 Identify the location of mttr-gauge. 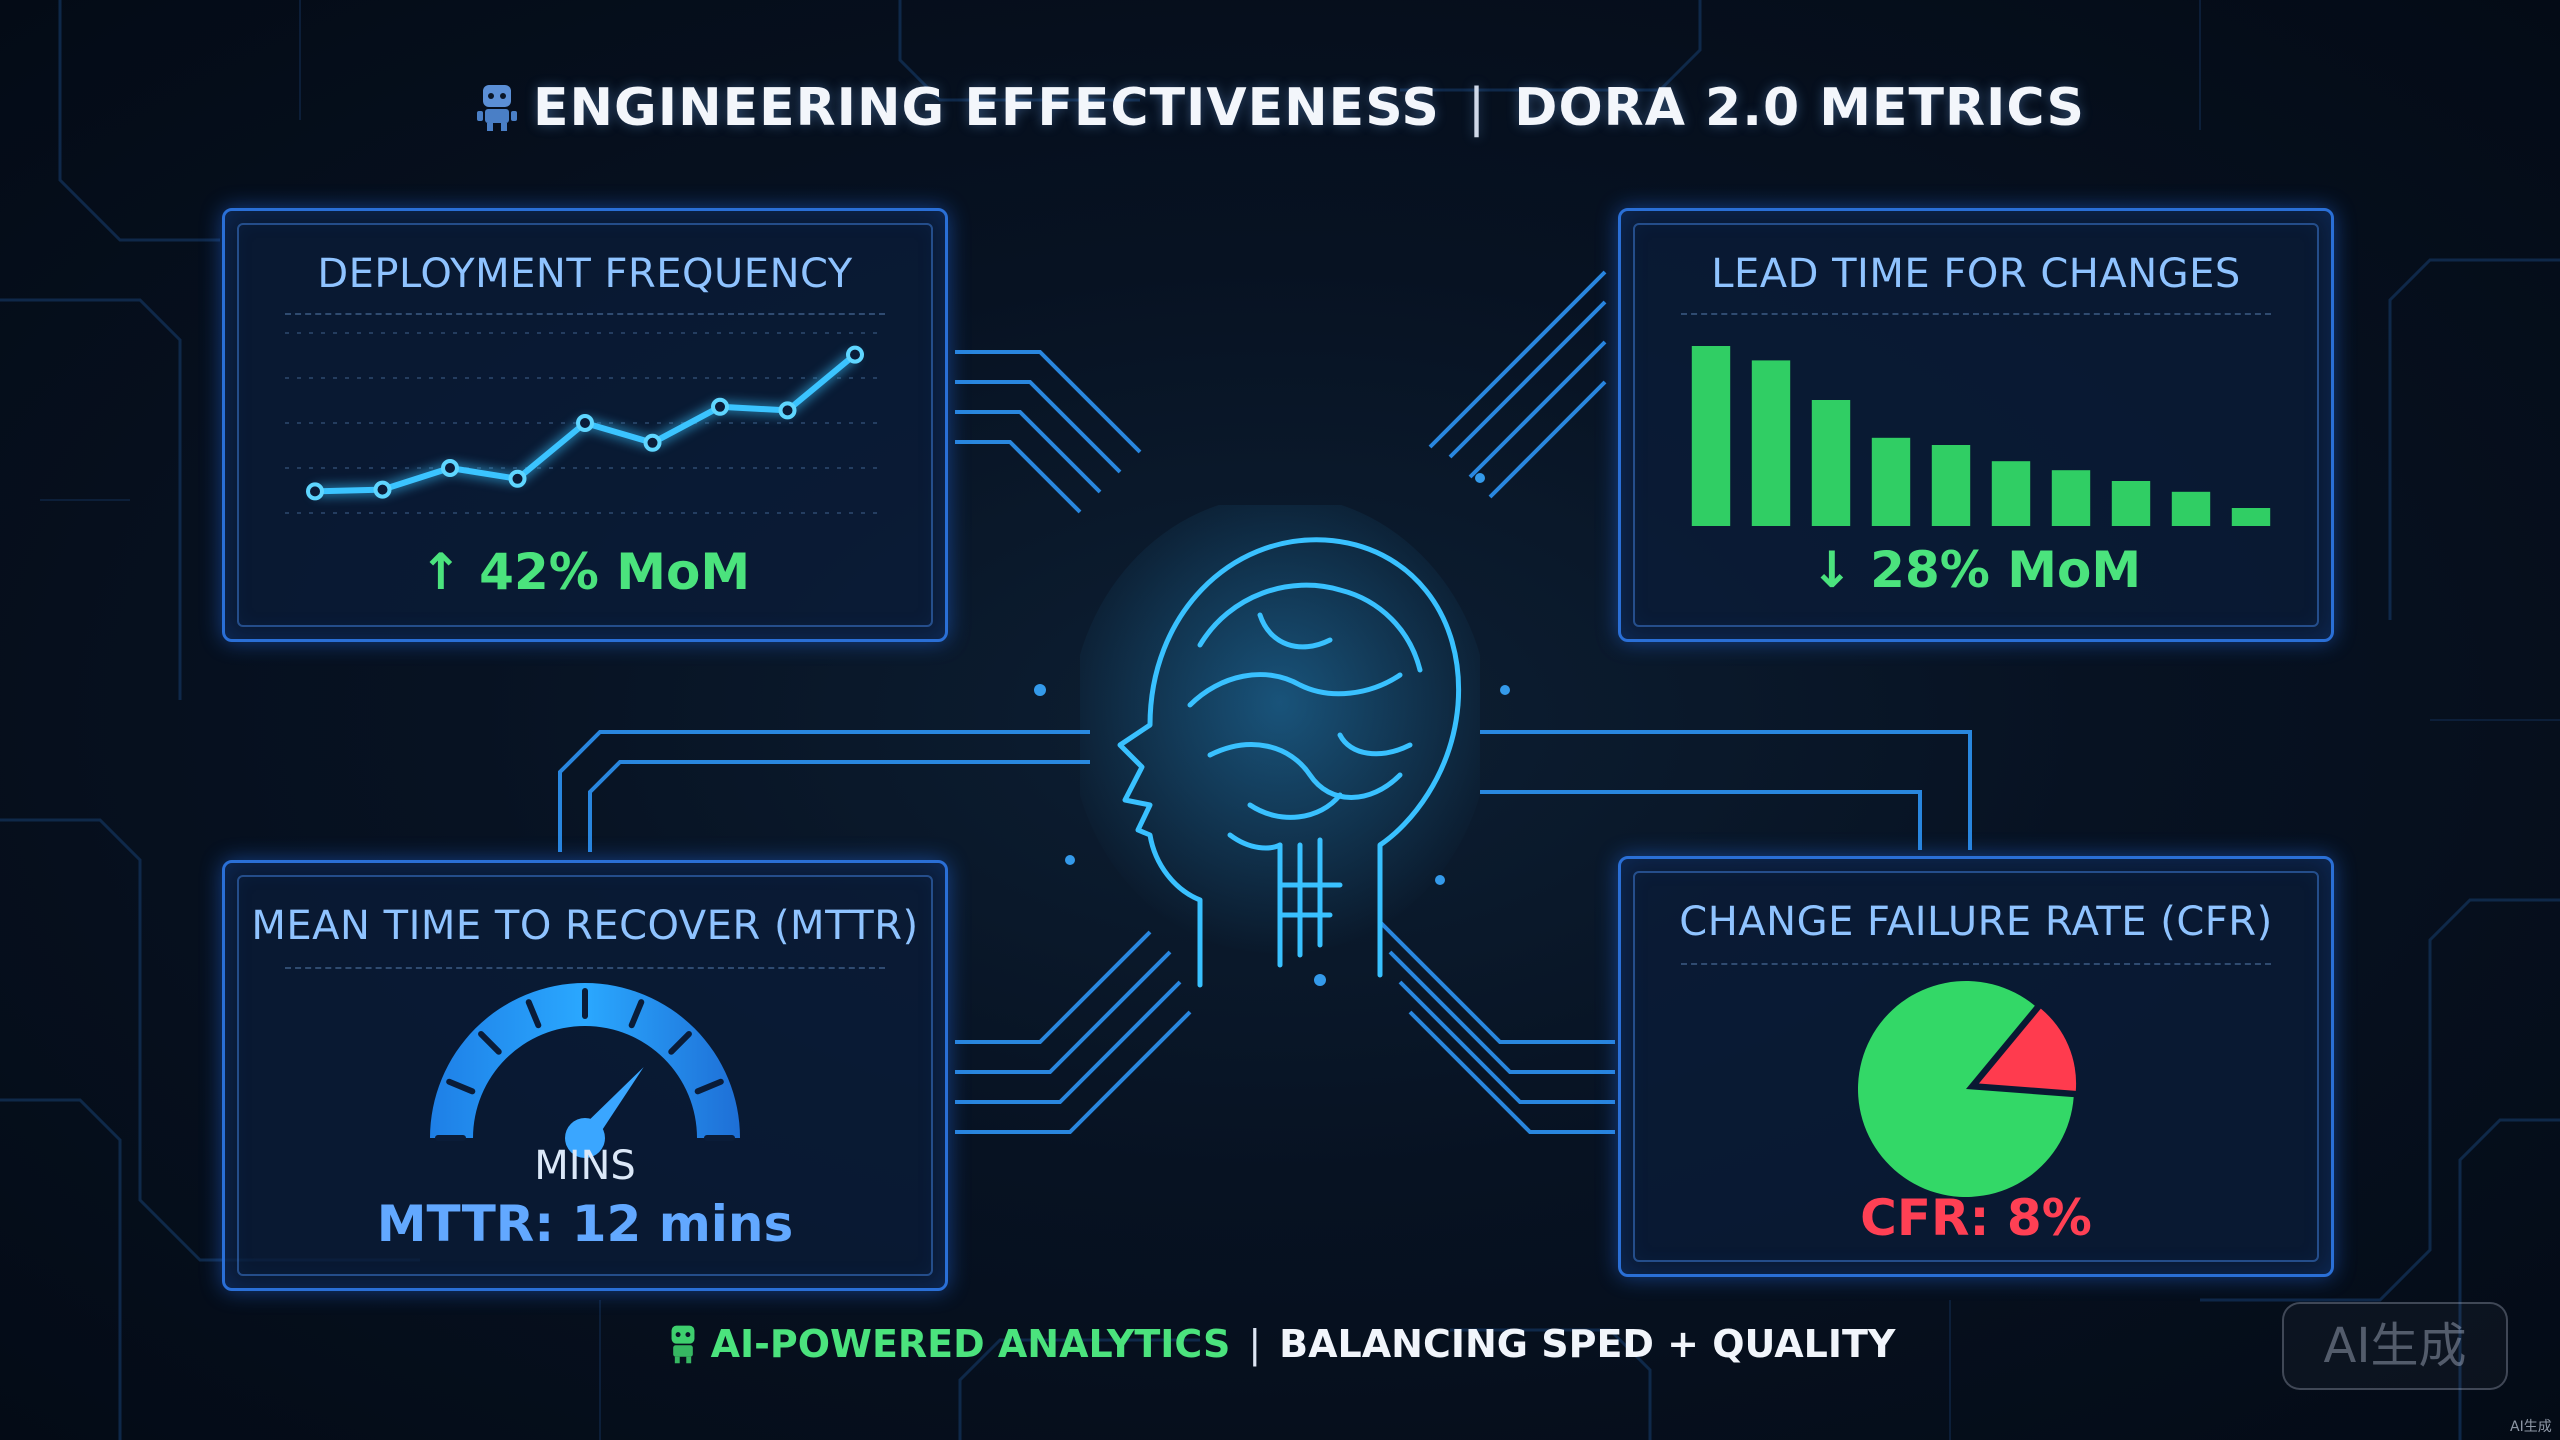
(585, 1070).